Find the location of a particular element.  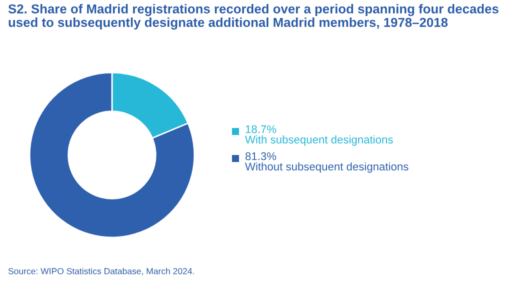

source-note: Source: WIPO Statistics Database, March 2024. is located at coordinates (101, 272).